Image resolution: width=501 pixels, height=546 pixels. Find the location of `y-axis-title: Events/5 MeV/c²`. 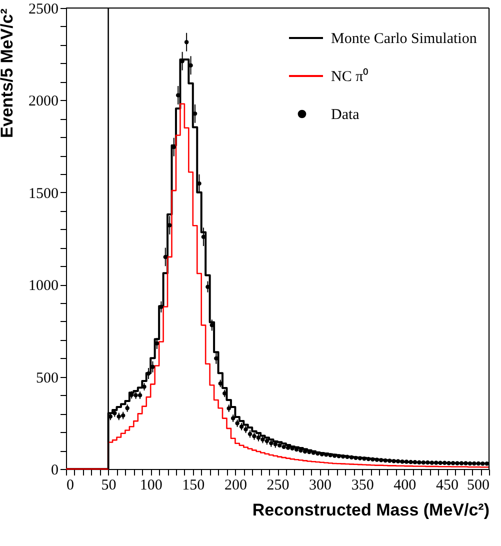

y-axis-title: Events/5 MeV/c² is located at coordinates (8, 73).